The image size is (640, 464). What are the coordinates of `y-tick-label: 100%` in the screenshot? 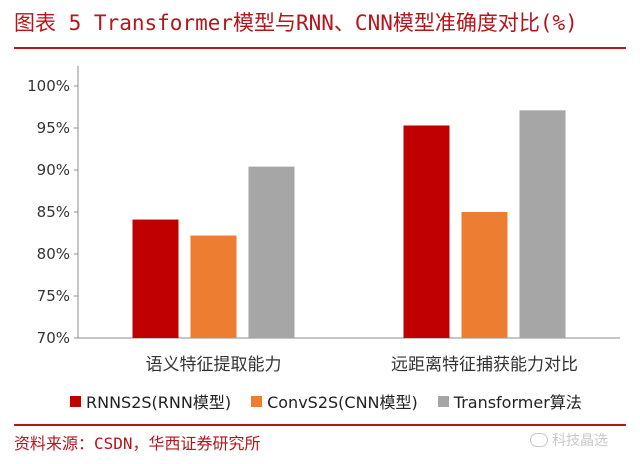 It's located at (48, 86).